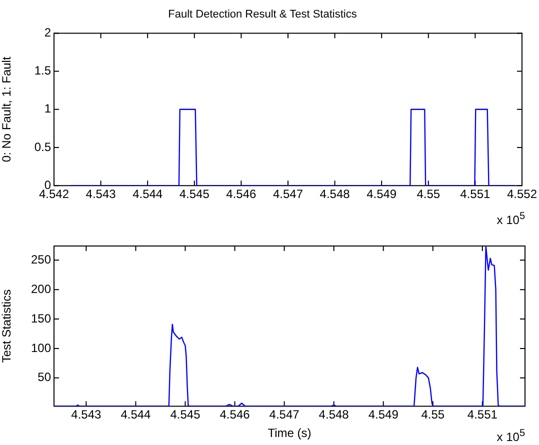  What do you see at coordinates (45, 377) in the screenshot?
I see `y-tick-label: 50` at bounding box center [45, 377].